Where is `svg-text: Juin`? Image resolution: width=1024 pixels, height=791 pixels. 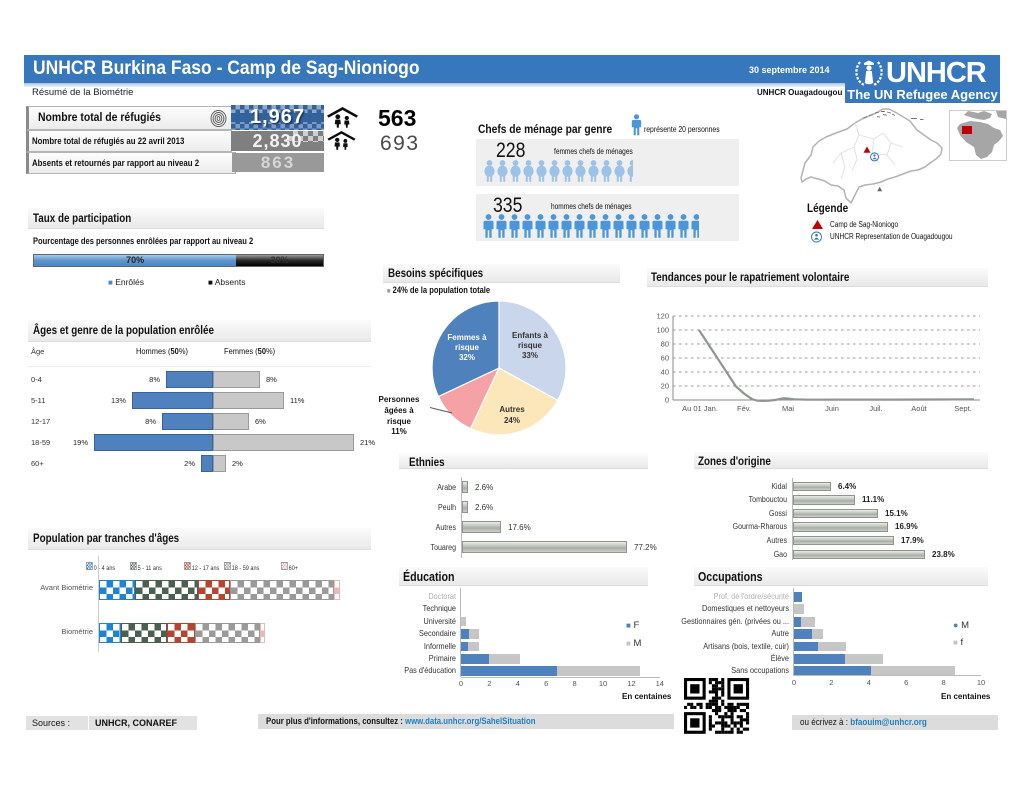 svg-text: Juin is located at coordinates (832, 408).